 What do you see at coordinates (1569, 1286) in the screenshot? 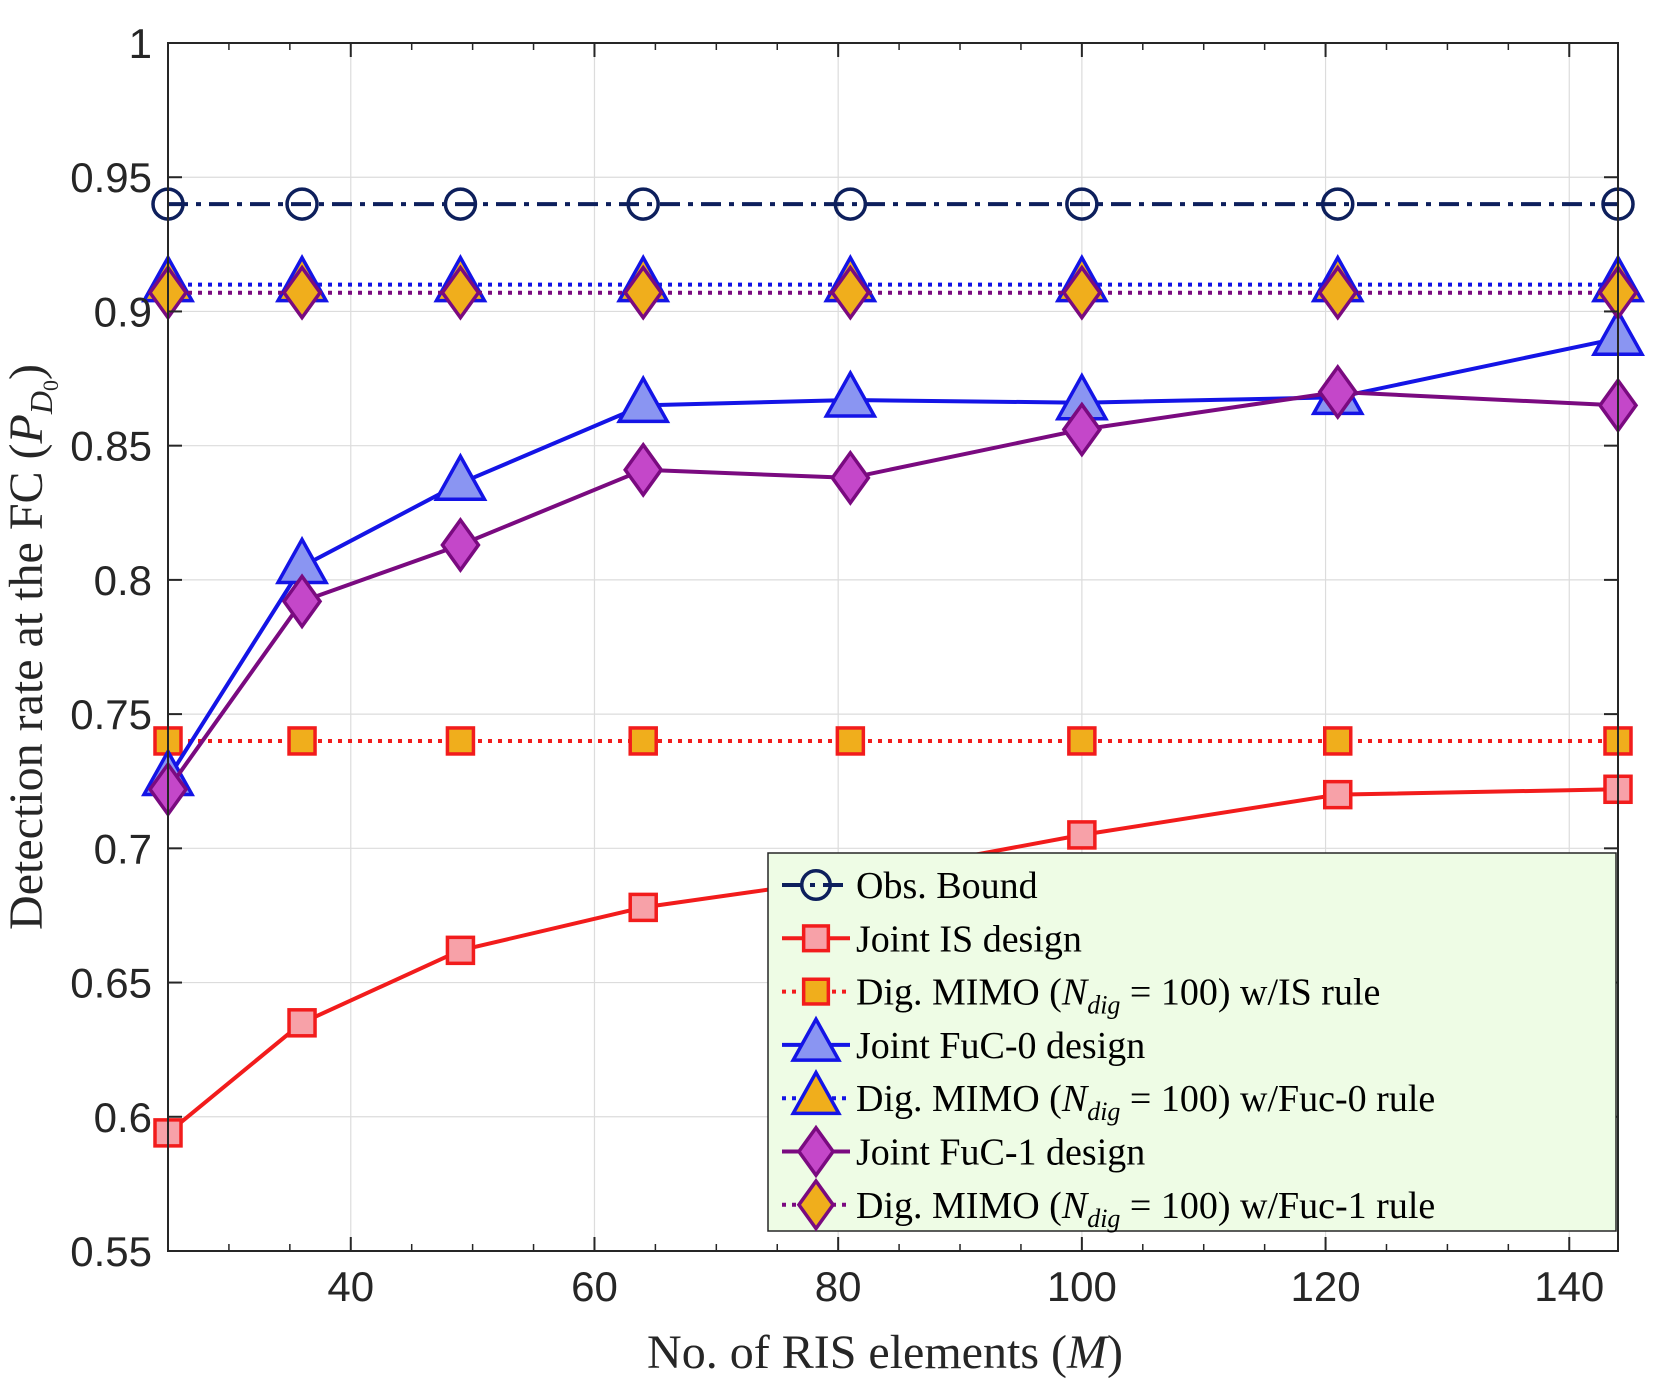
I see `x-tick-label-5: 140` at bounding box center [1569, 1286].